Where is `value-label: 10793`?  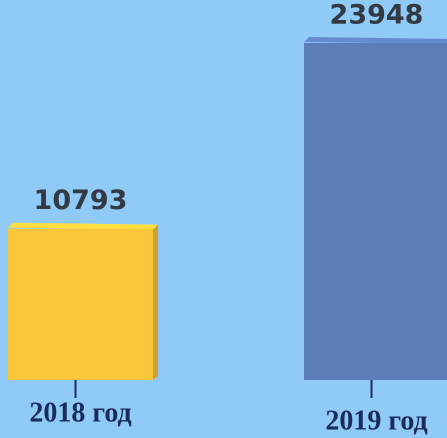 value-label: 10793 is located at coordinates (81, 200).